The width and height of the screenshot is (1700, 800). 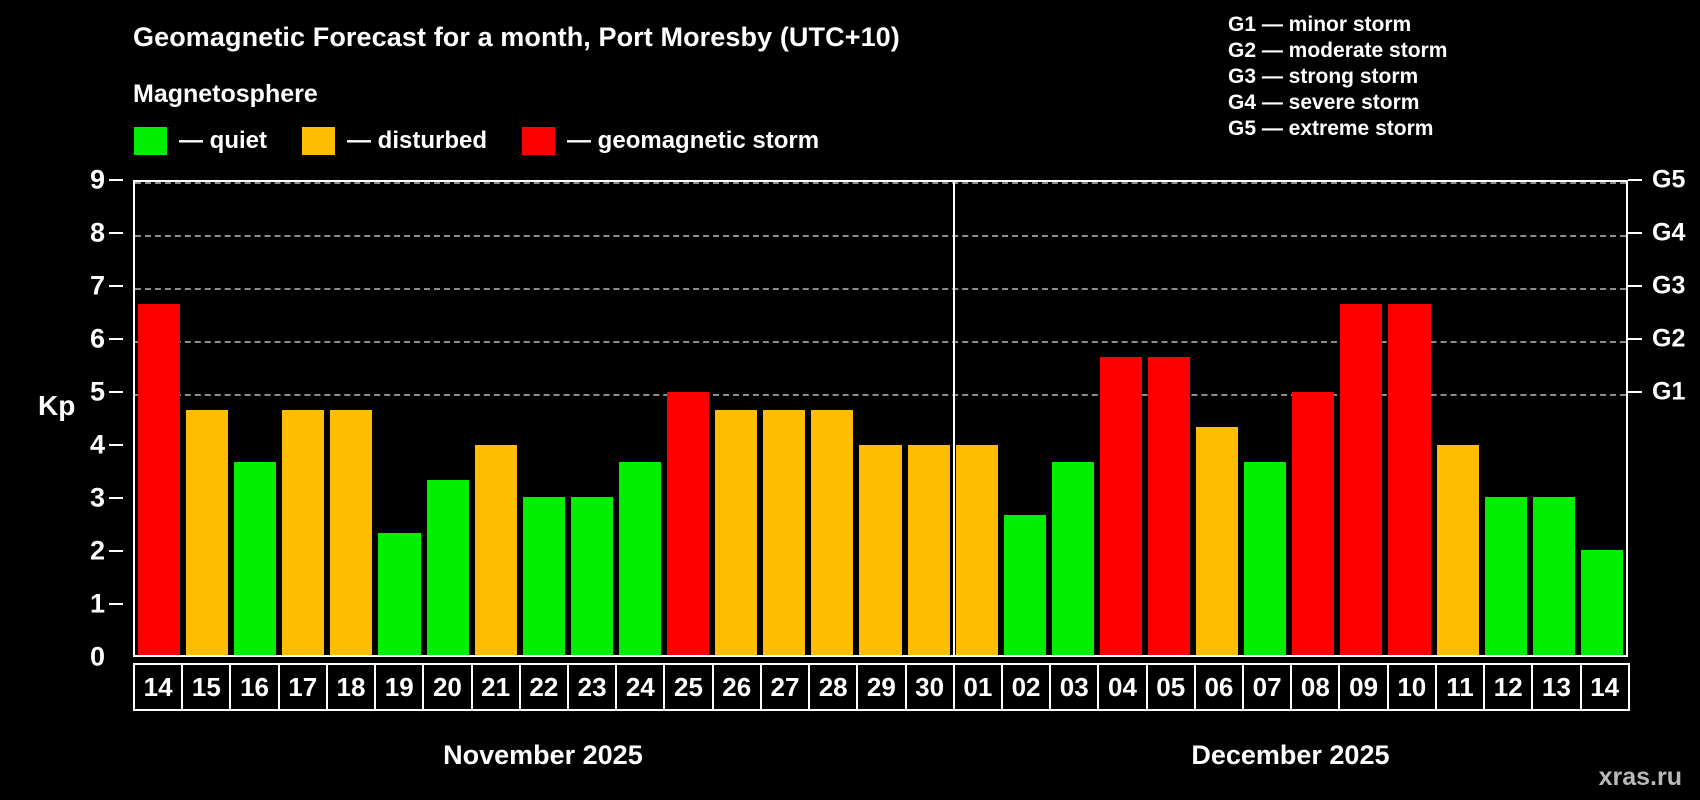 What do you see at coordinates (158, 687) in the screenshot?
I see `day-label-14-0: 14` at bounding box center [158, 687].